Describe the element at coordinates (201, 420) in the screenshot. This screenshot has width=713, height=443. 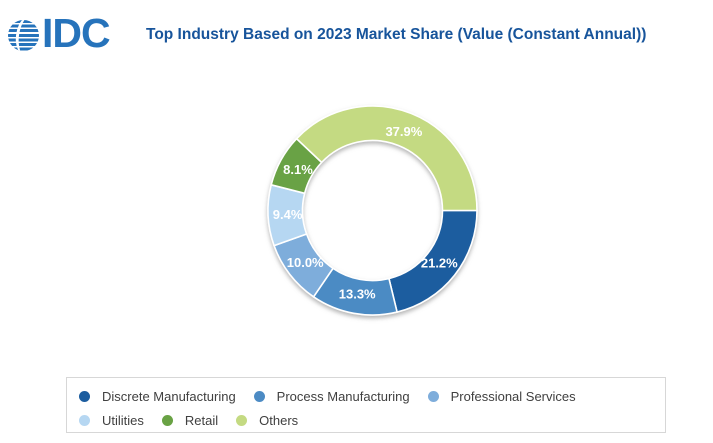
I see `legend-item-label: Retail` at that location.